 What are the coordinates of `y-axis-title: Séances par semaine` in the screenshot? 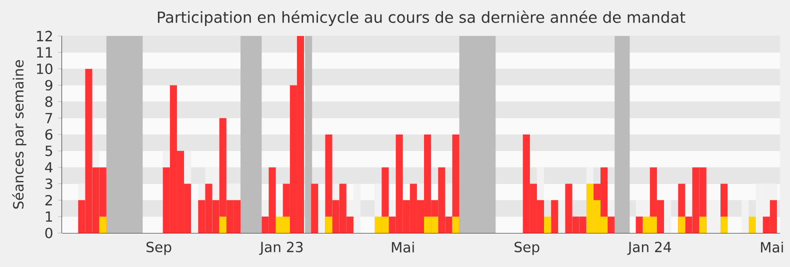 It's located at (19, 134).